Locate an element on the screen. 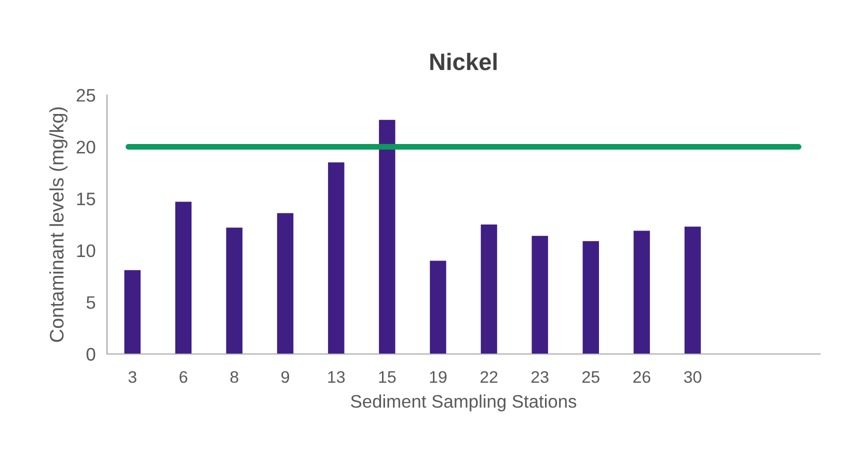 The height and width of the screenshot is (451, 841). x-tick-label: 22 is located at coordinates (489, 377).